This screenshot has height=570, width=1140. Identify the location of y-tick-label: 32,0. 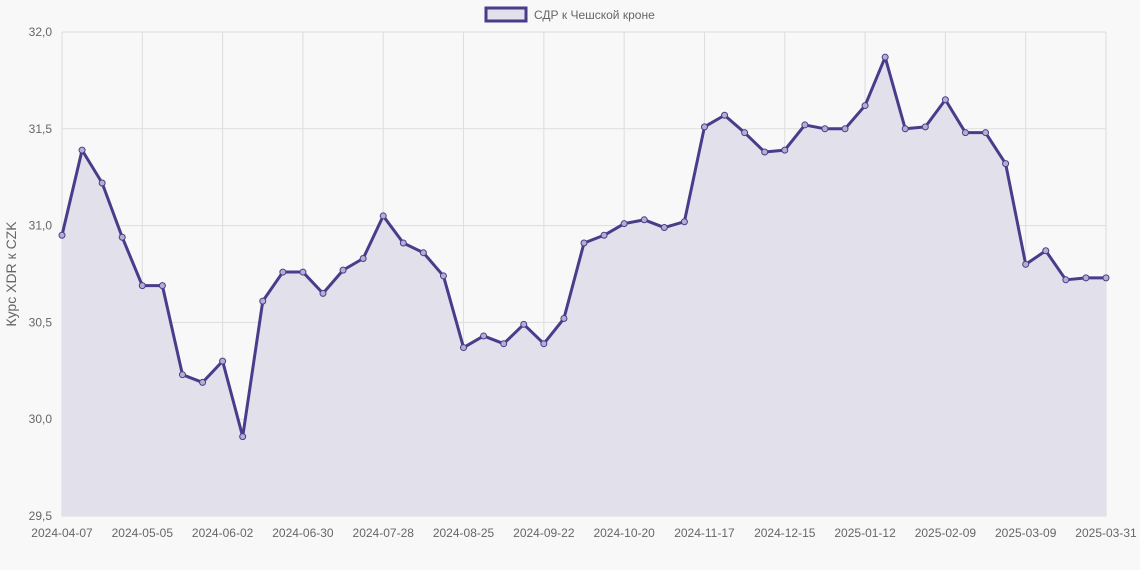
(41, 32).